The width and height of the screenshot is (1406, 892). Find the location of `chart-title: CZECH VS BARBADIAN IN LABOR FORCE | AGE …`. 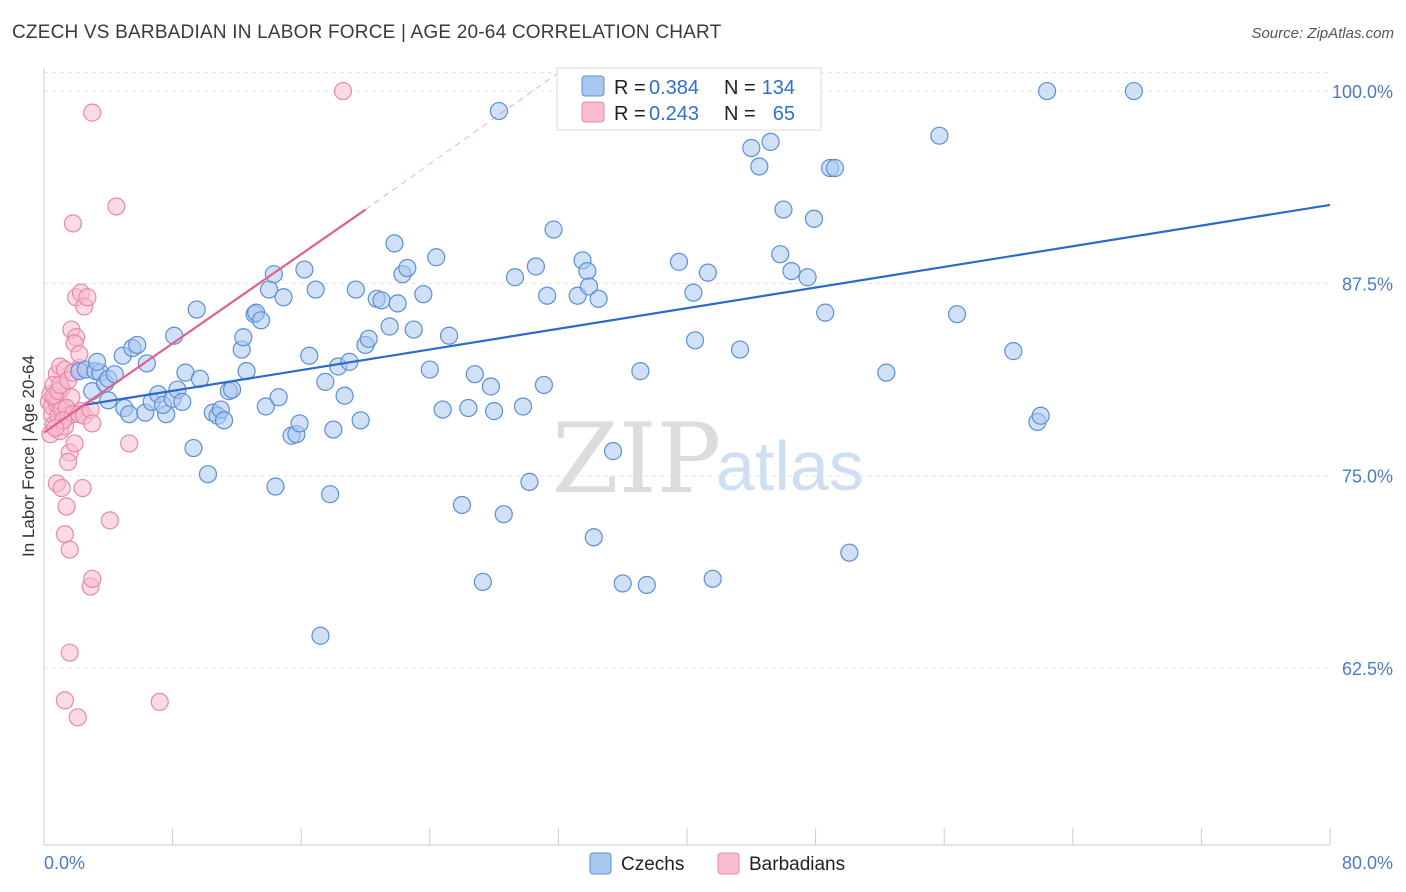

chart-title: CZECH VS BARBADIAN IN LABOR FORCE | AGE … is located at coordinates (367, 32).